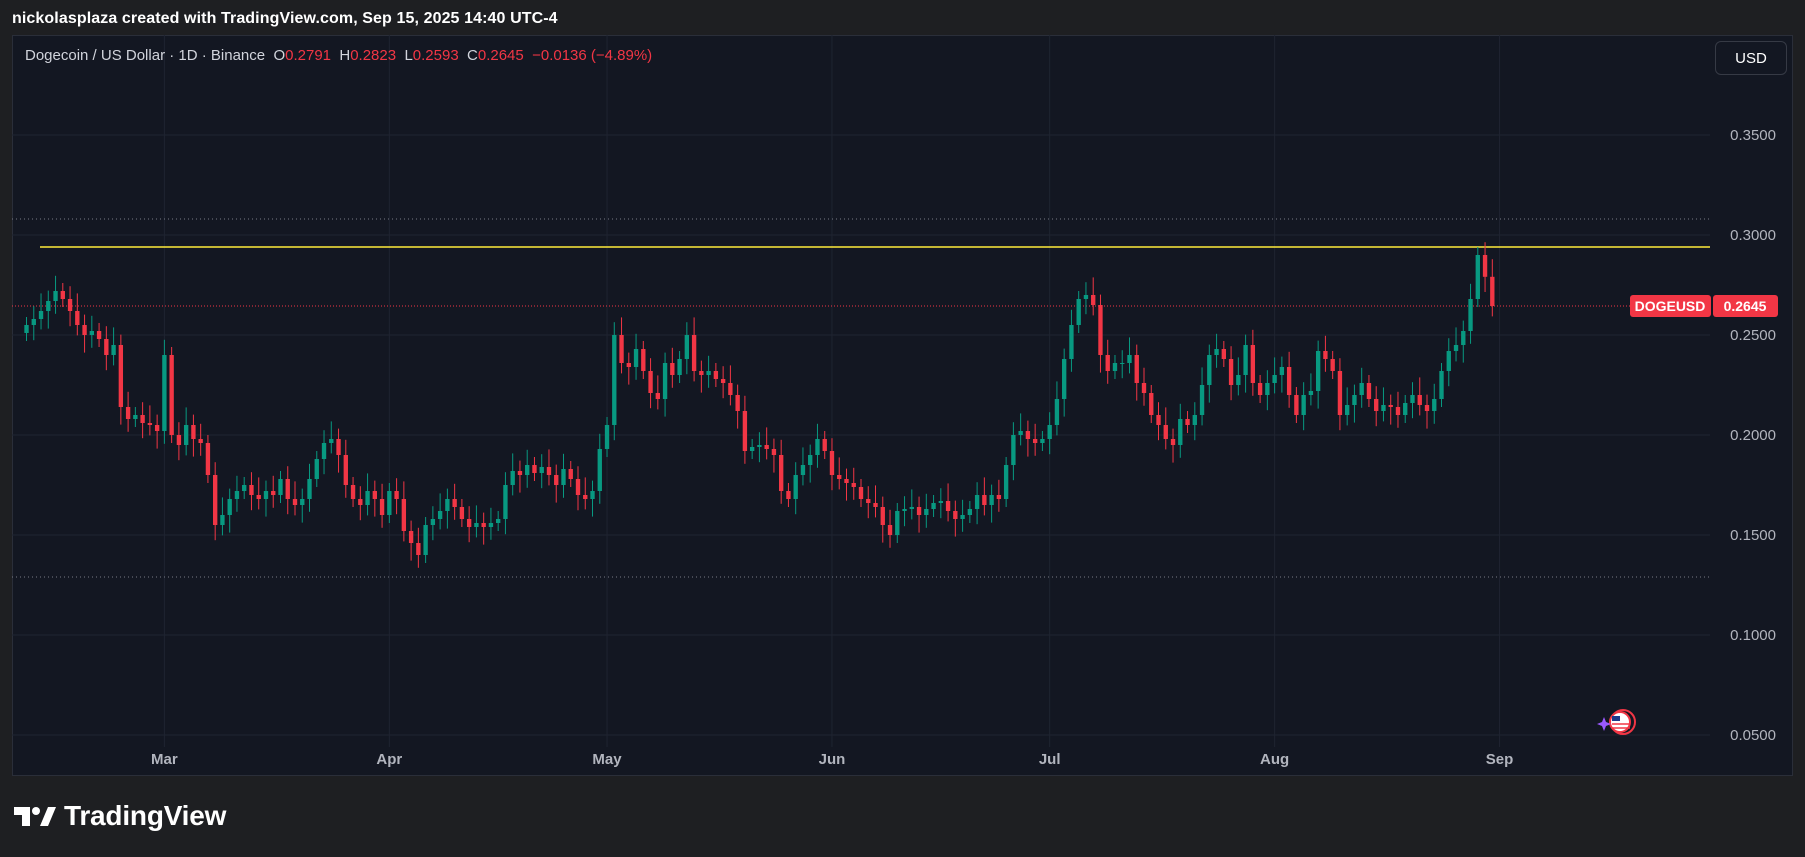 Image resolution: width=1805 pixels, height=857 pixels. Describe the element at coordinates (389, 759) in the screenshot. I see `x-tick-label: Apr` at that location.